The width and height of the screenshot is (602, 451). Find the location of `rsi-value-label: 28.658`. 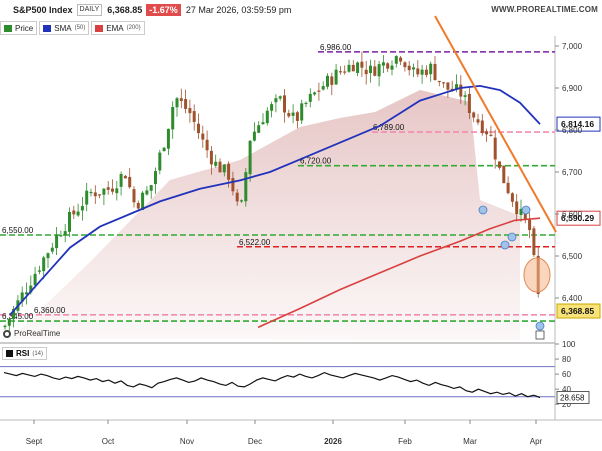

rsi-value-label: 28.658 is located at coordinates (572, 397).